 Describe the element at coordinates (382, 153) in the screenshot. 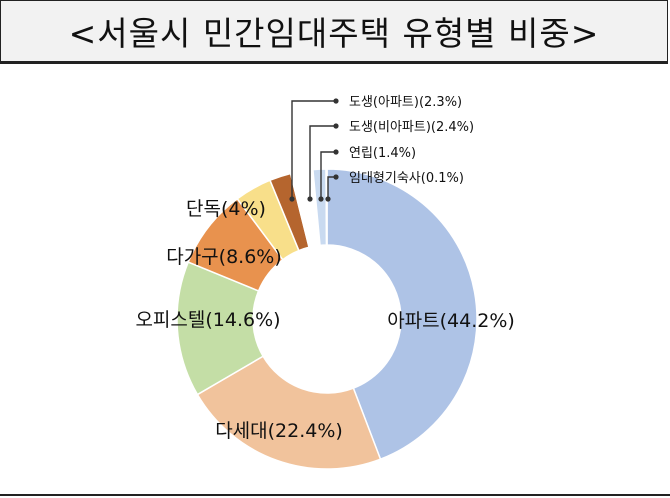

I see `callout-label-8: 연립(1.4%)` at that location.